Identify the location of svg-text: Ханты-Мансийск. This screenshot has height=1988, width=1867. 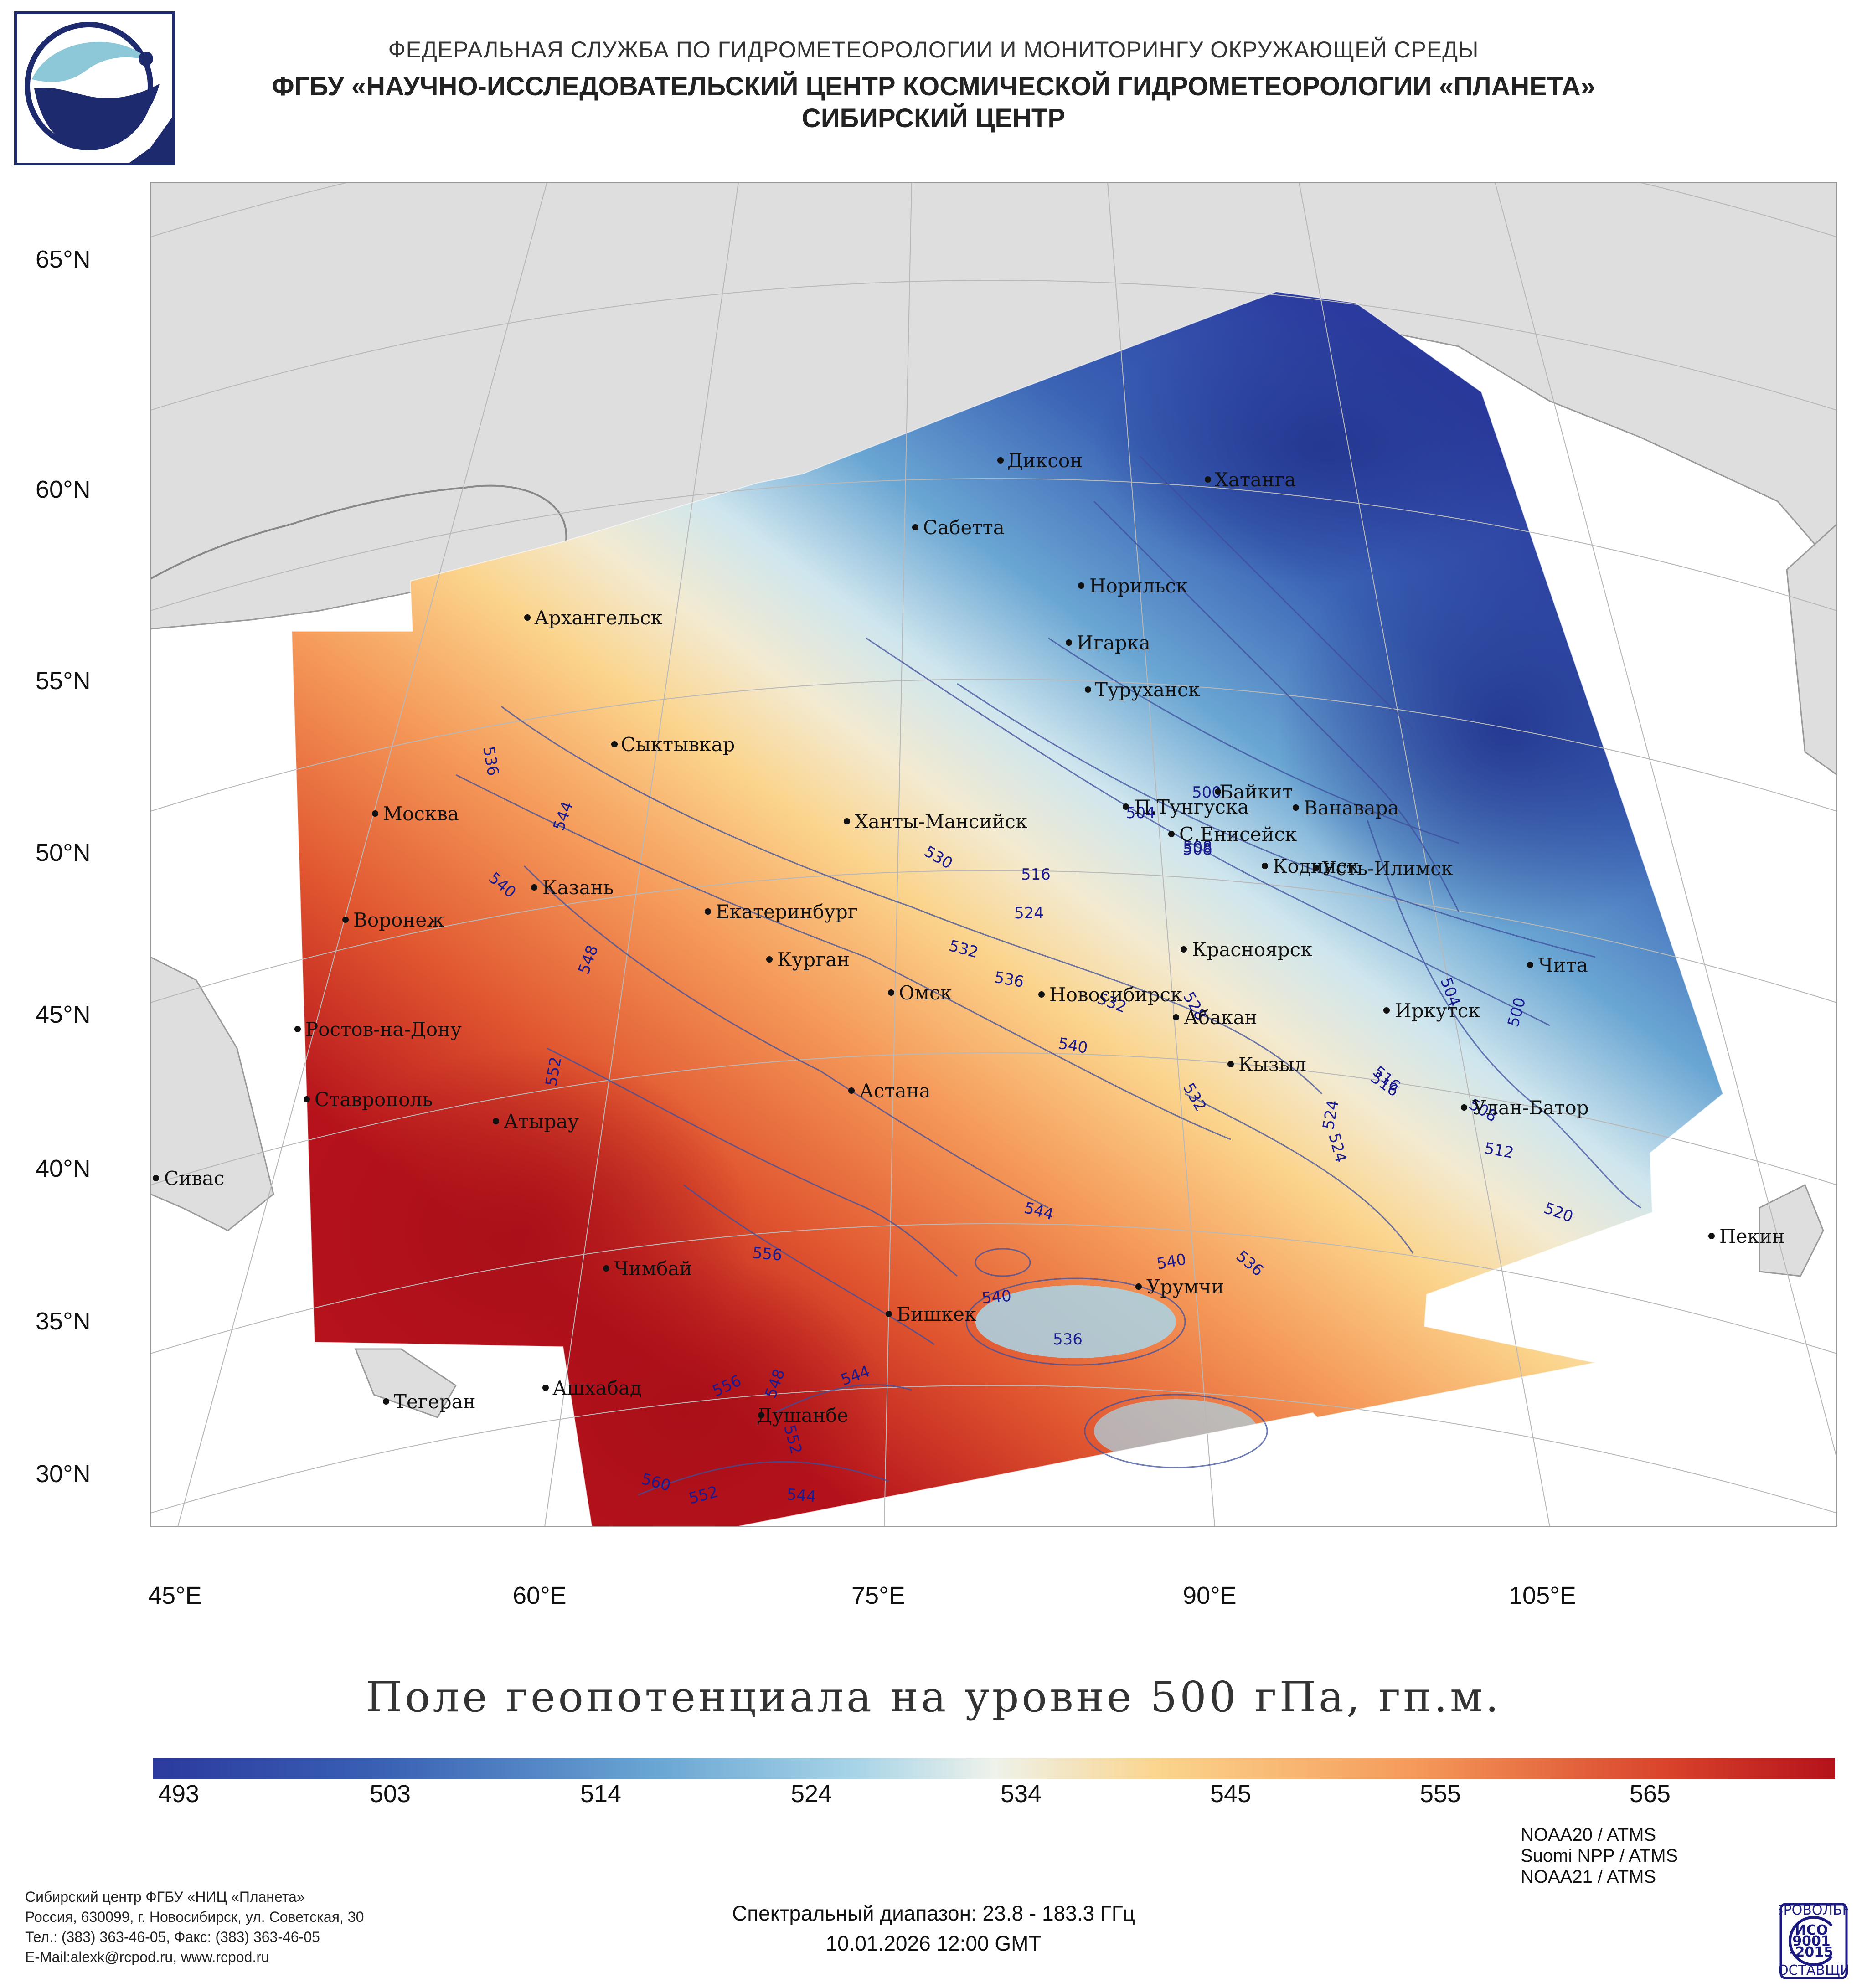
(941, 822).